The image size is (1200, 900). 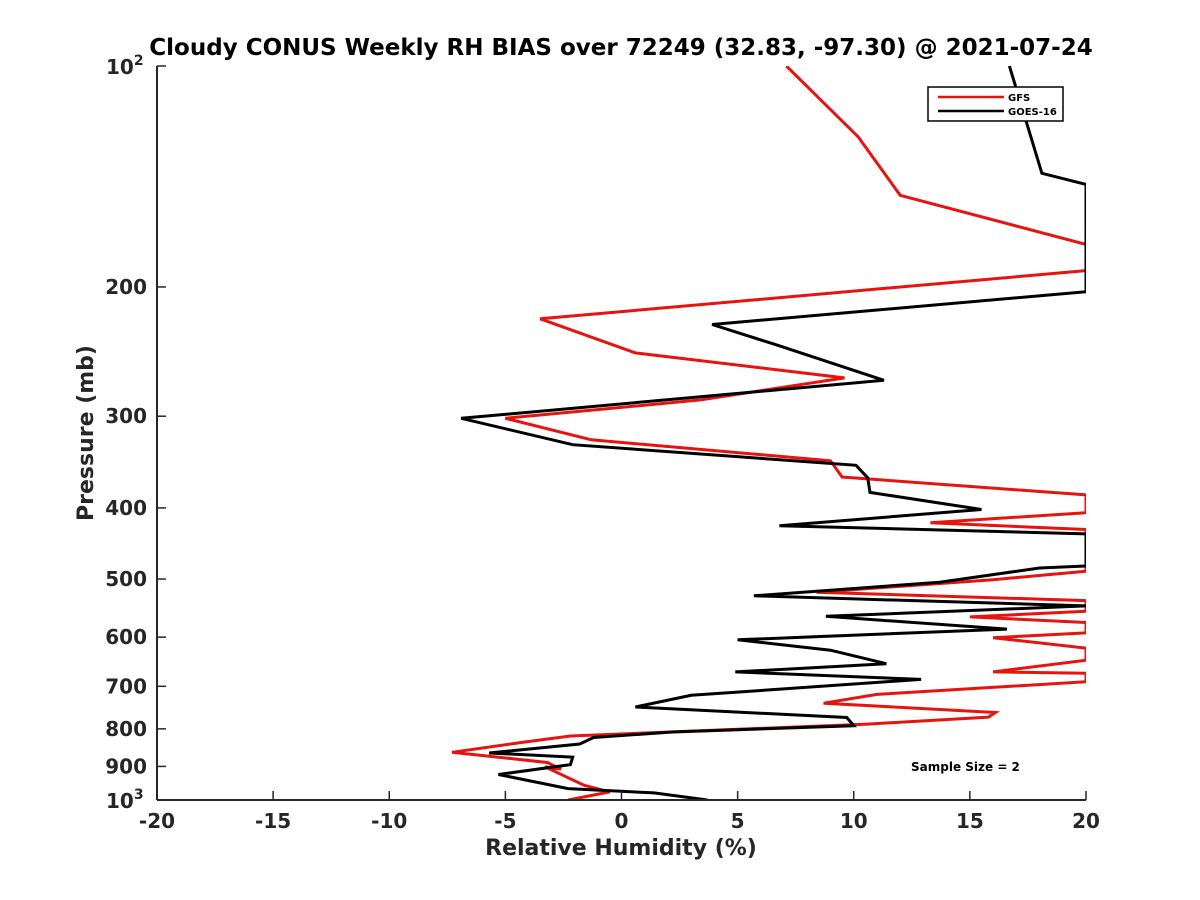 I want to click on y-tick-label: 800, so click(x=126, y=729).